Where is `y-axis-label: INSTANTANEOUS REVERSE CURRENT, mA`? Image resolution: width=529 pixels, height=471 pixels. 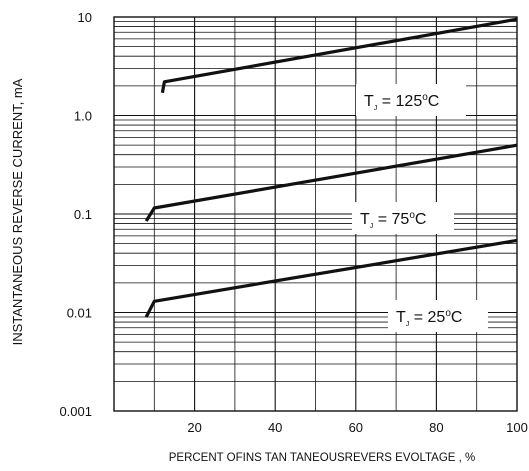
y-axis-label: INSTANTANEOUS REVERSE CURRENT, mA is located at coordinates (17, 211).